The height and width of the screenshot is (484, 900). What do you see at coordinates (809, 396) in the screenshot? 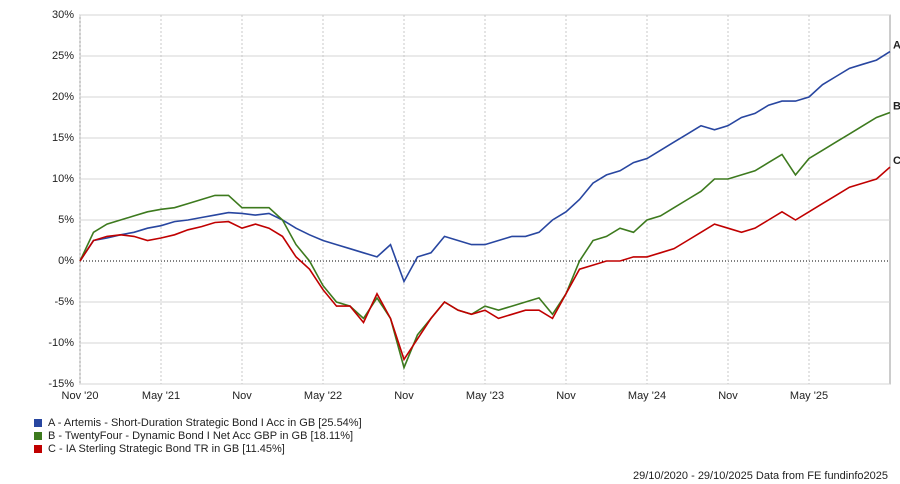
I see `x-tick-label: May '25` at bounding box center [809, 396].